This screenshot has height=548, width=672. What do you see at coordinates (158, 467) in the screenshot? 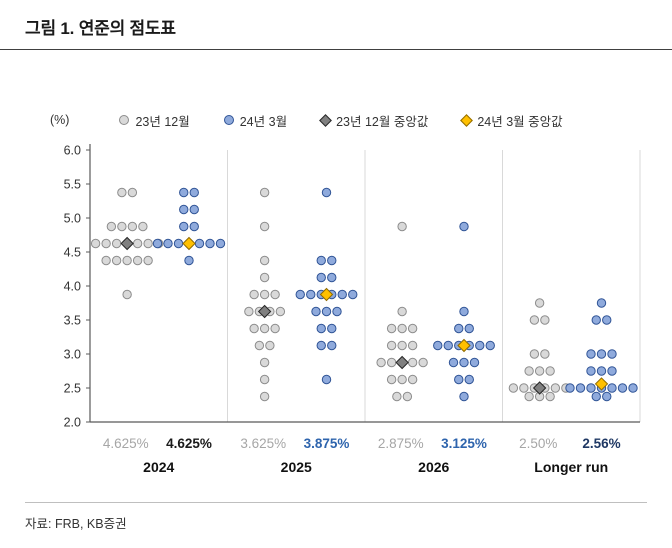
I see `group-year-label: 2024` at bounding box center [158, 467].